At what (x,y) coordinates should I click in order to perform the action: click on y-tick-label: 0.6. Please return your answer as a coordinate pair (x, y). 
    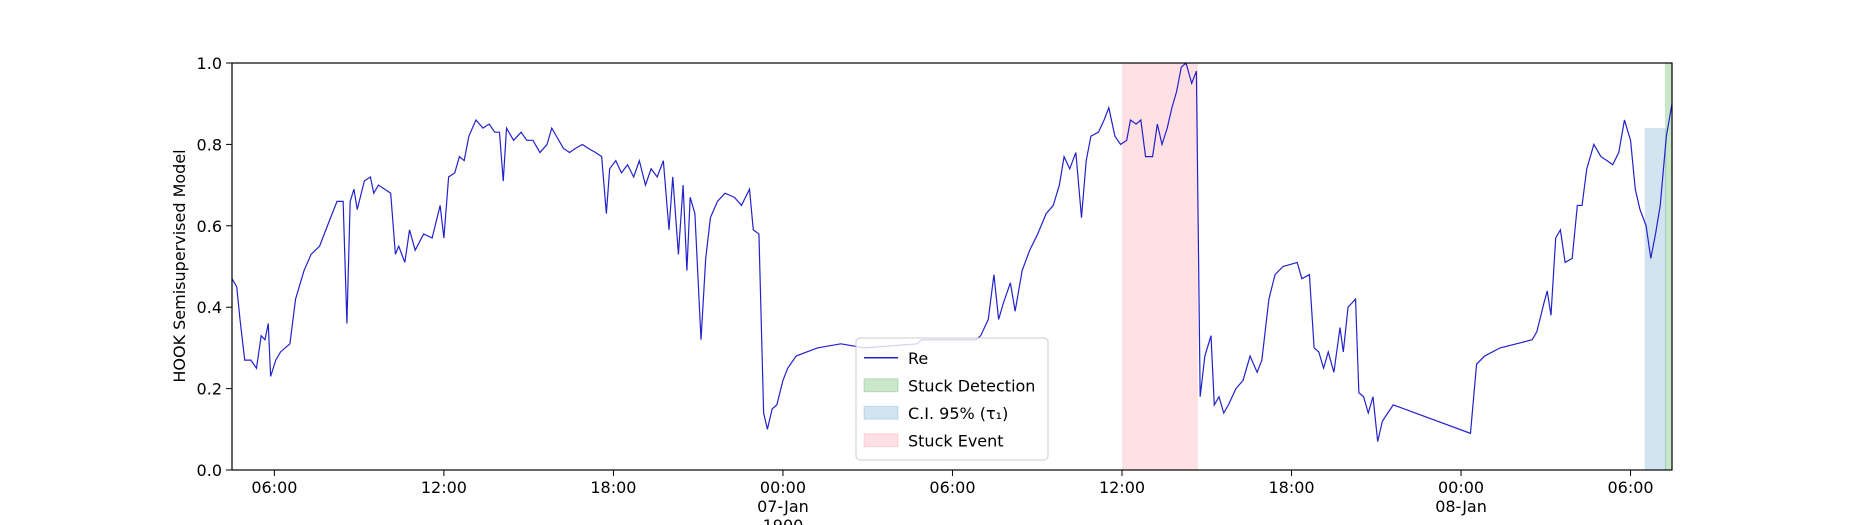
    Looking at the image, I should click on (209, 226).